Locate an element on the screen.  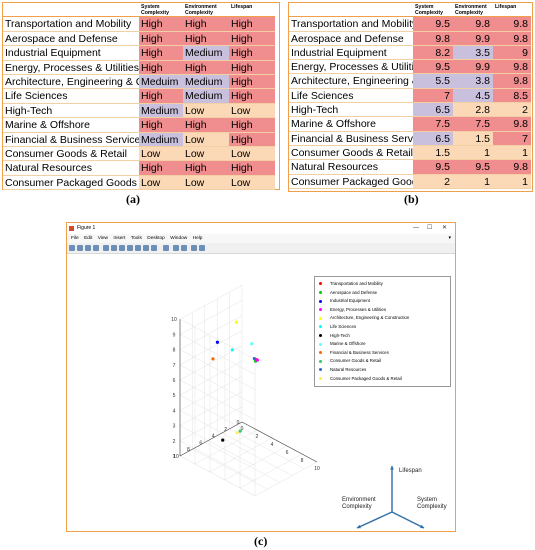
legend-label: Life Sciences is located at coordinates (343, 326).